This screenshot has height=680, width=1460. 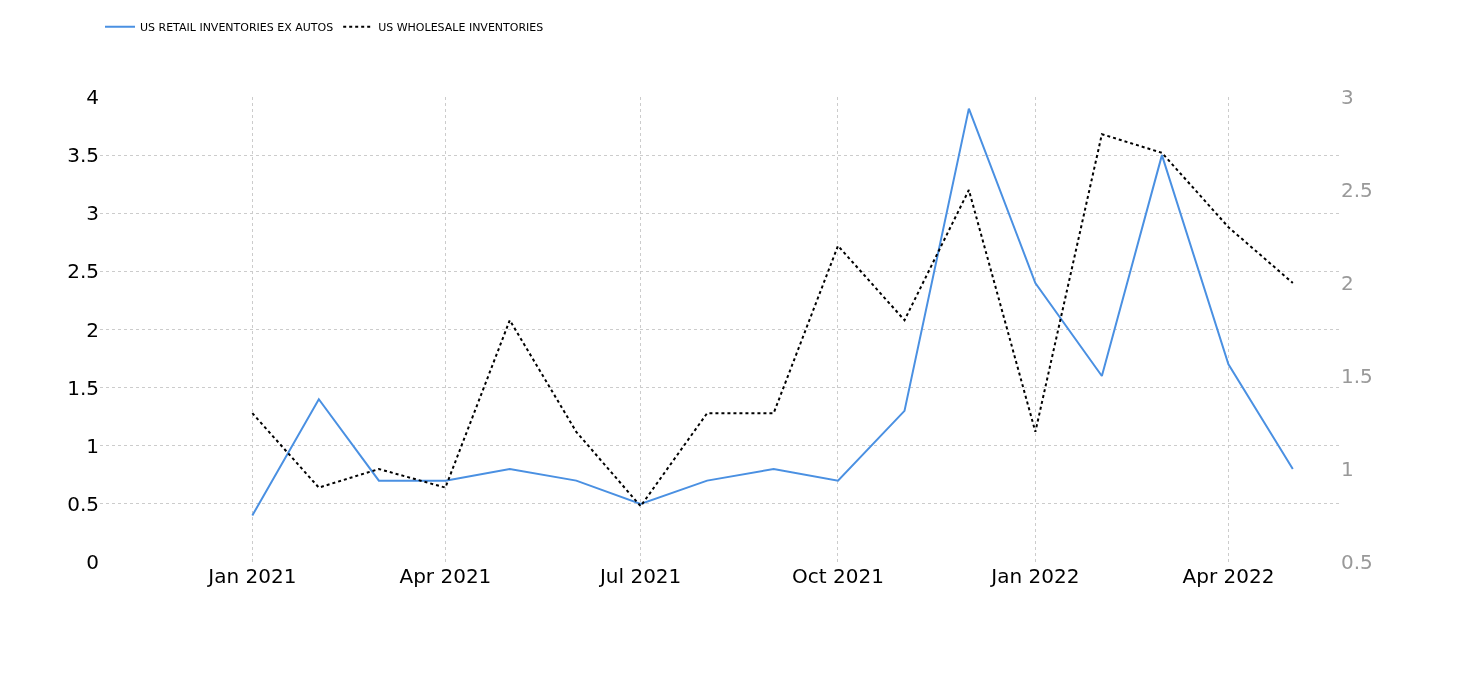 I want to click on x-tick-label: Apr 2021, so click(x=445, y=576).